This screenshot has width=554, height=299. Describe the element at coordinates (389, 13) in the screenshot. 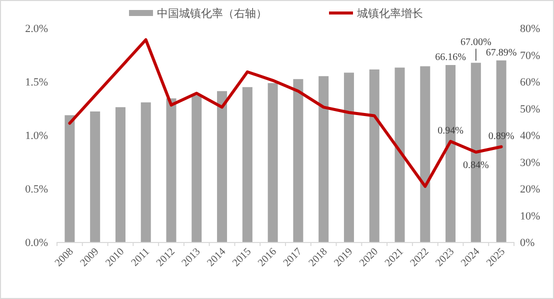

I see `legend-label: 城镇化率增长` at that location.